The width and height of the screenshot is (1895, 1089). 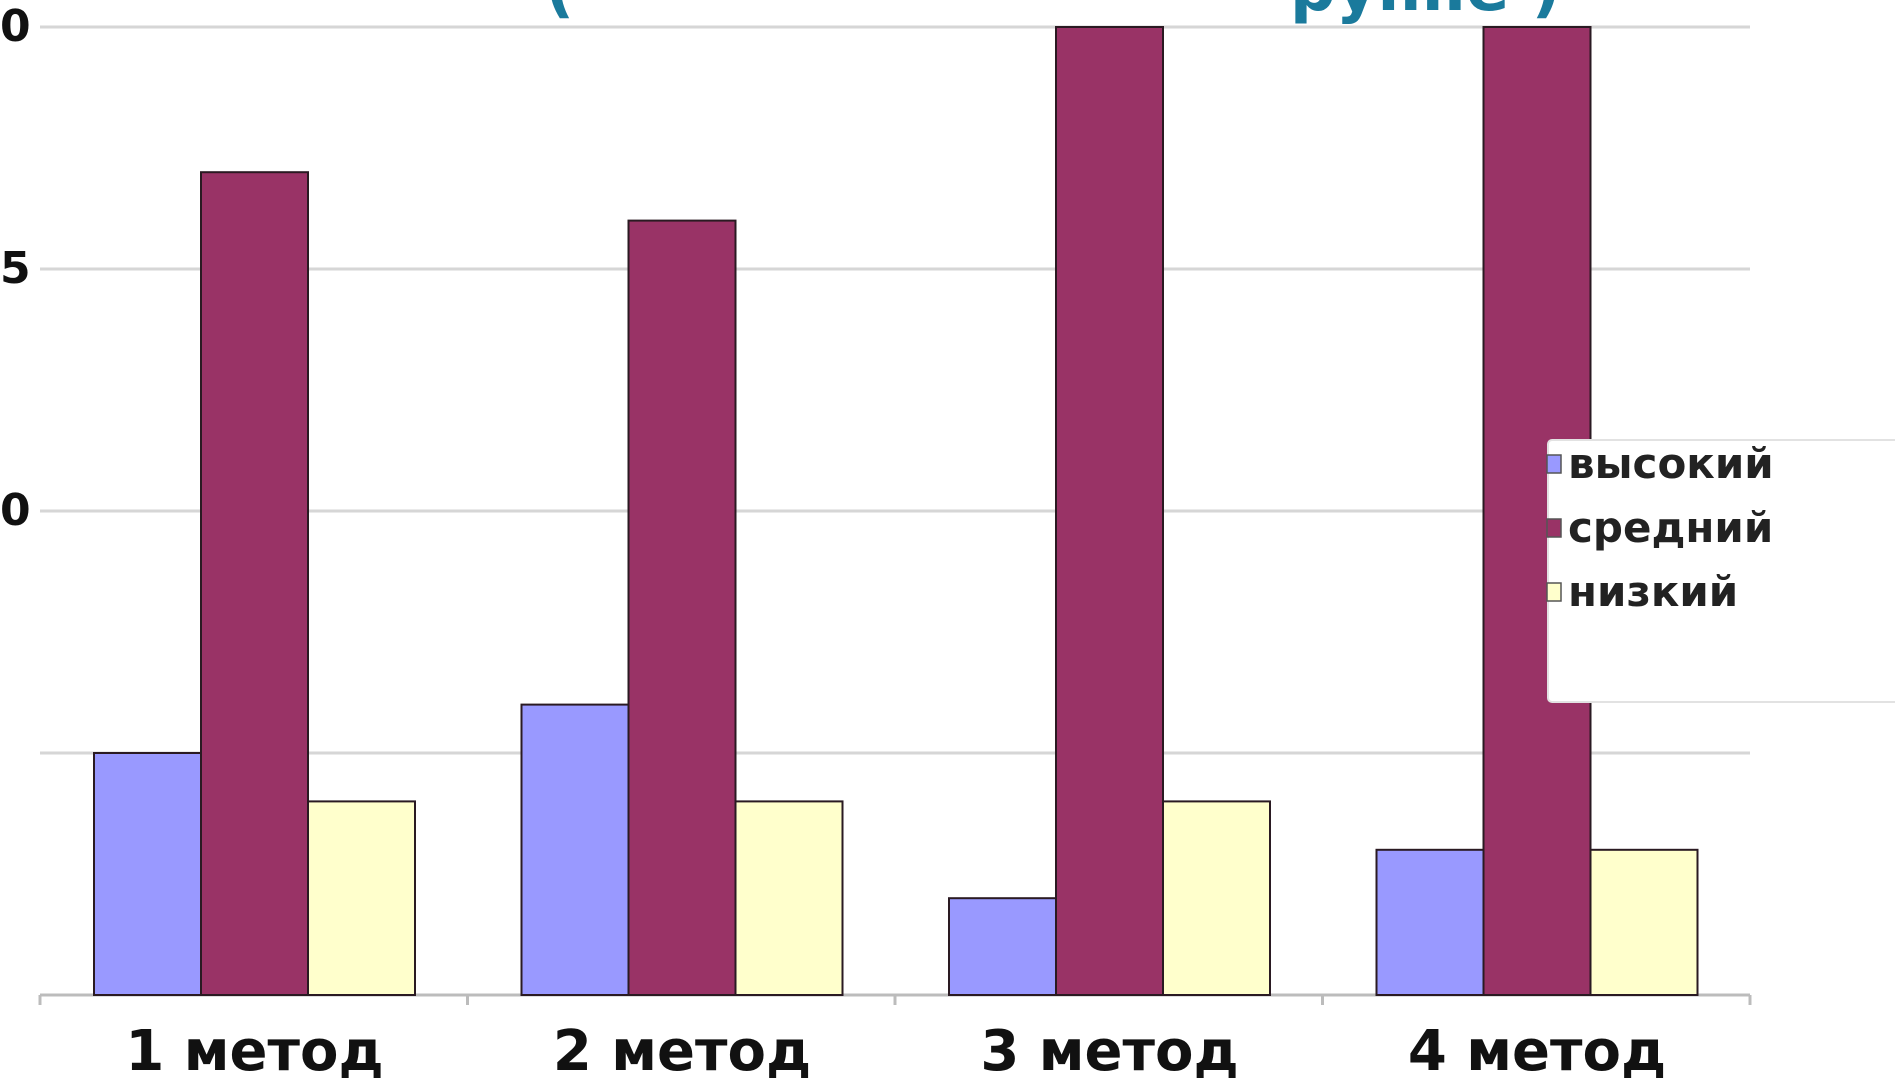 What do you see at coordinates (147, 874) in the screenshot?
I see `bar-высокий-1` at bounding box center [147, 874].